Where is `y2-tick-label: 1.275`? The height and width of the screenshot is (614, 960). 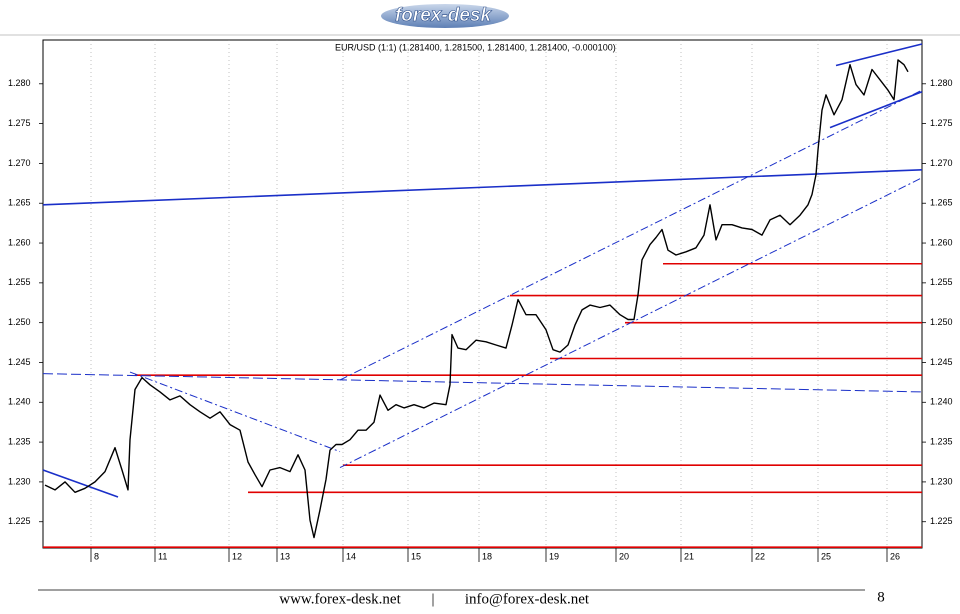 y2-tick-label: 1.275 is located at coordinates (941, 123).